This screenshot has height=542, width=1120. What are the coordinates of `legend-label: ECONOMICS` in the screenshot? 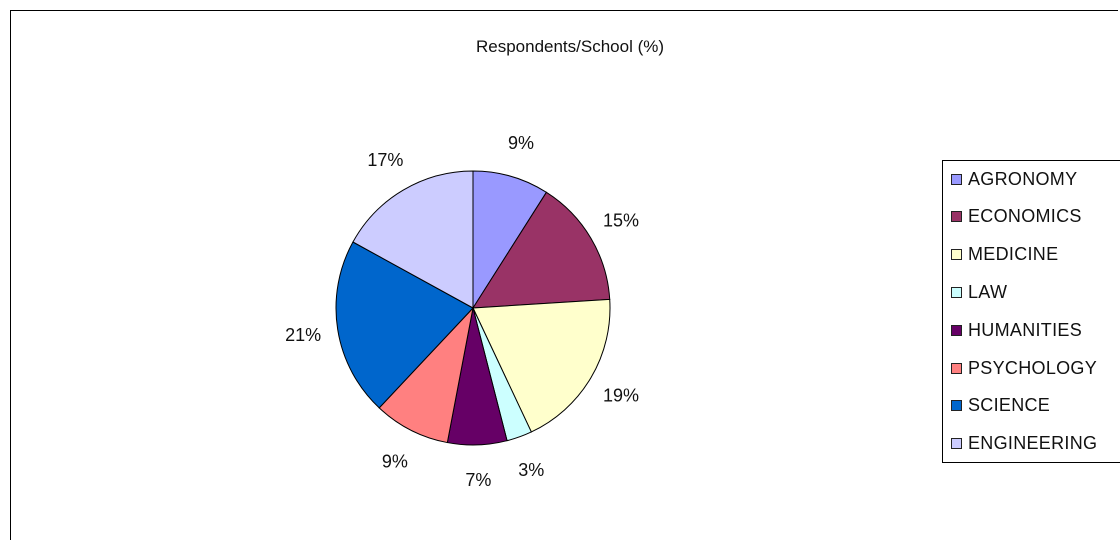 It's located at (1025, 216).